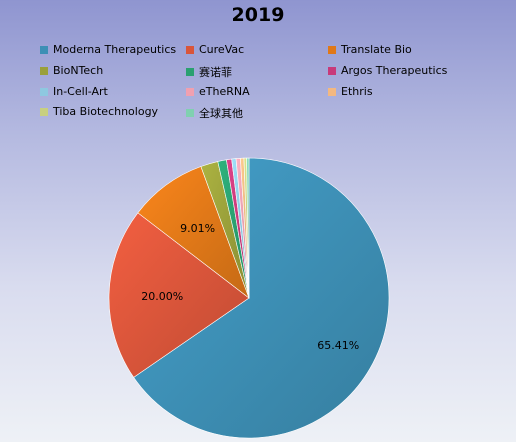  I want to click on legend-item: CureVac, so click(215, 49).